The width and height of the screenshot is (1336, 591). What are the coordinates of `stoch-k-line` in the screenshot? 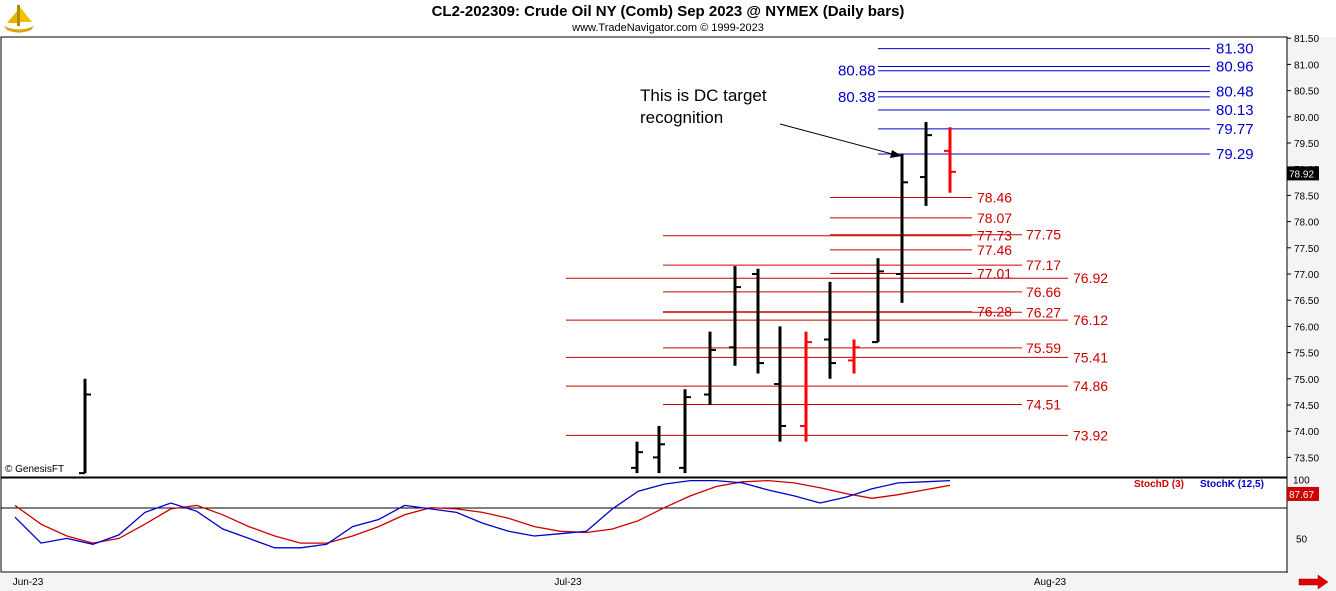 It's located at (482, 514).